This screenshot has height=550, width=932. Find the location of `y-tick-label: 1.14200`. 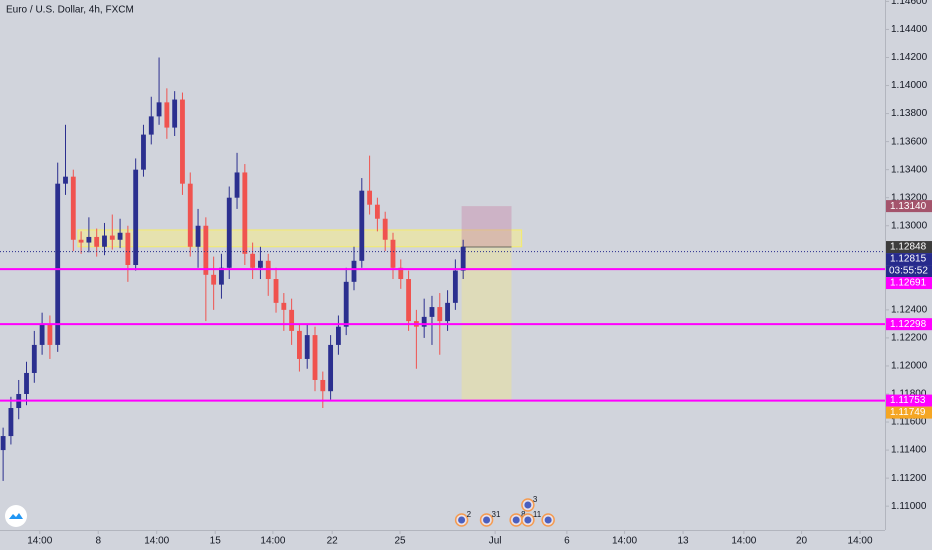

y-tick-label: 1.14200 is located at coordinates (909, 57).